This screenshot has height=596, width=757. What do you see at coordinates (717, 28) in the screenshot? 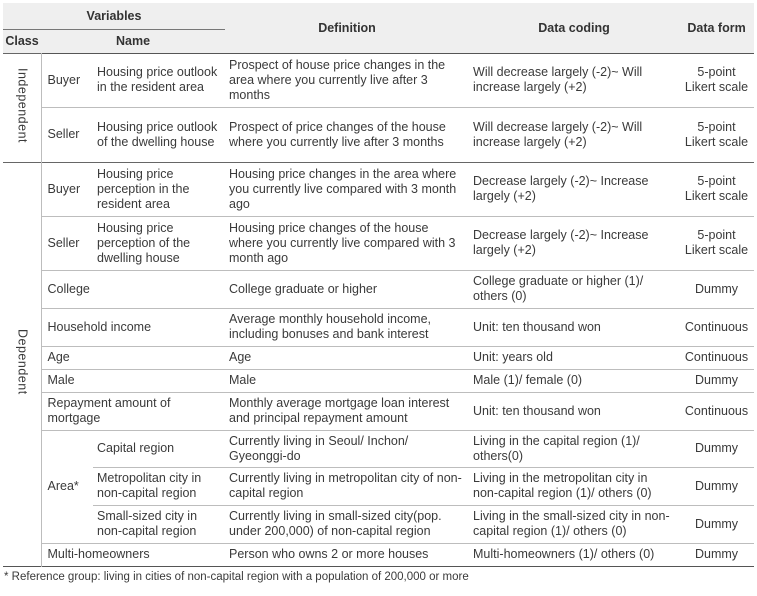
I see `data-form-header: Data form` at bounding box center [717, 28].